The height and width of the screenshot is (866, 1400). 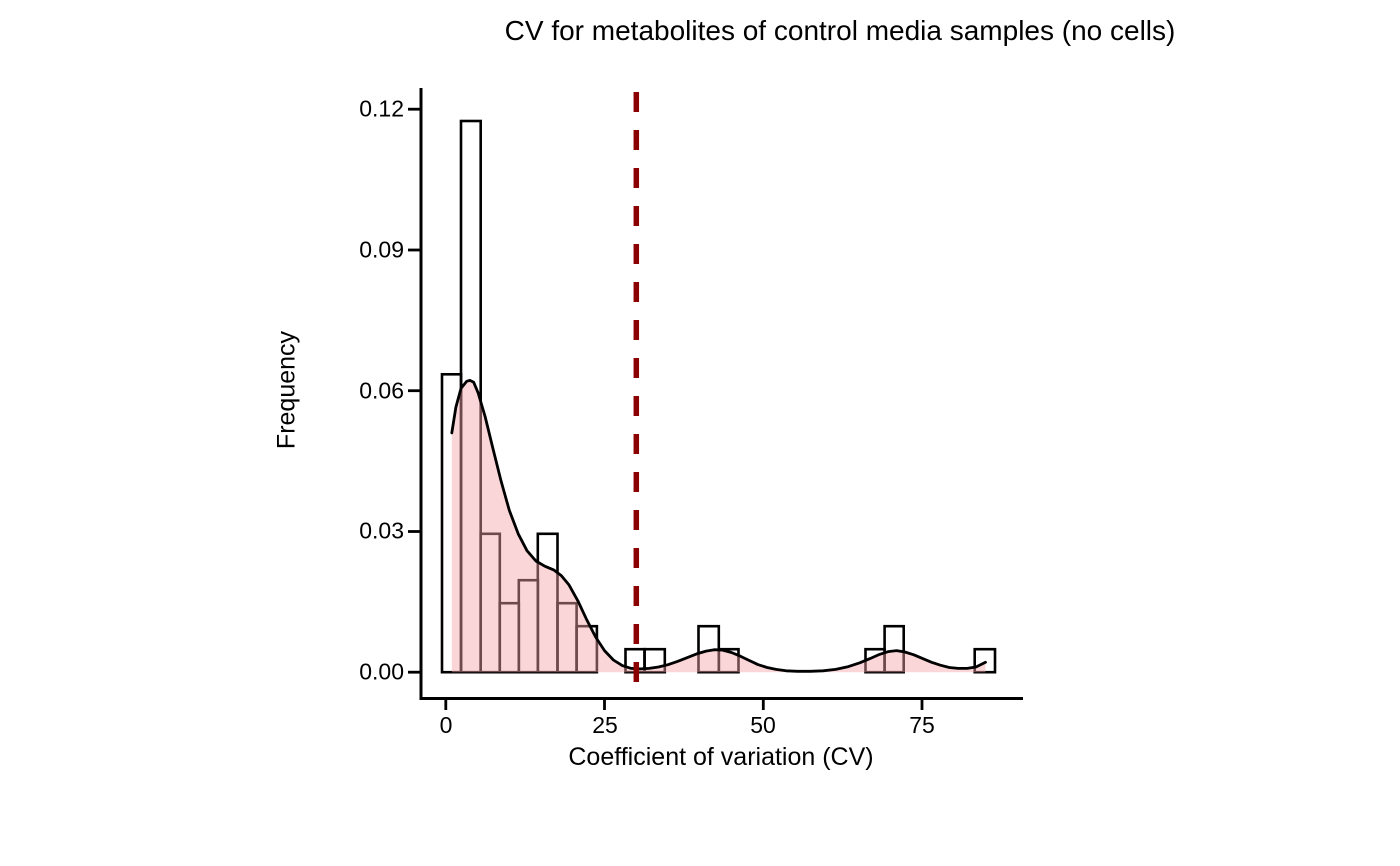 I want to click on y-tick-label: 0.03, so click(x=381, y=530).